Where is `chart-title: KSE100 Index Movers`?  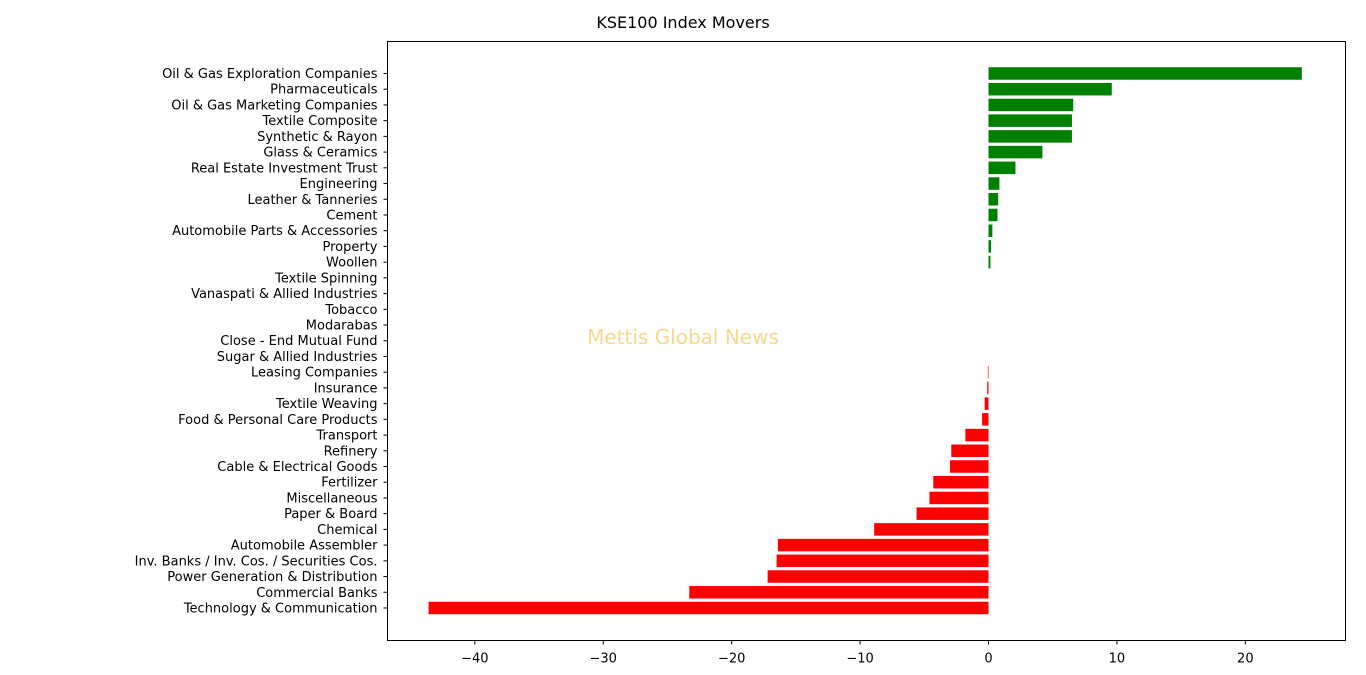
chart-title: KSE100 Index Movers is located at coordinates (682, 22).